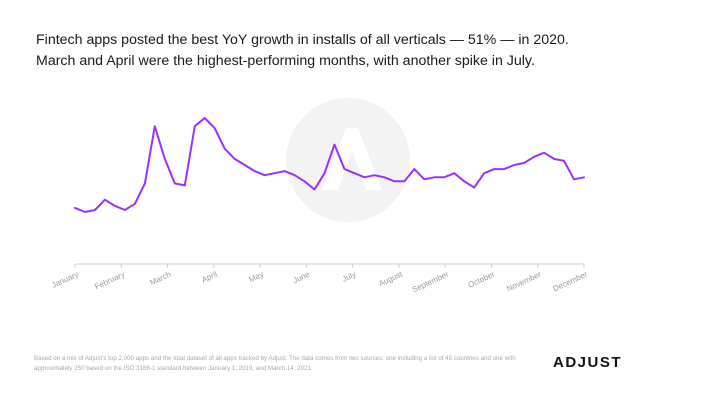 The image size is (705, 400). What do you see at coordinates (390, 278) in the screenshot?
I see `x-tick-label: August` at bounding box center [390, 278].